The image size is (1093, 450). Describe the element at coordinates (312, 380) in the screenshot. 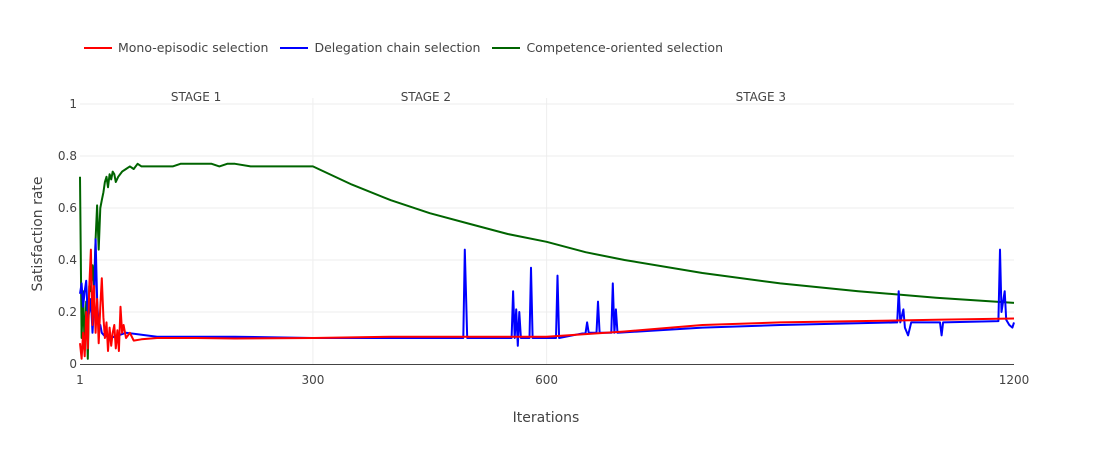

I see `x-tick-label-1: 300` at that location.